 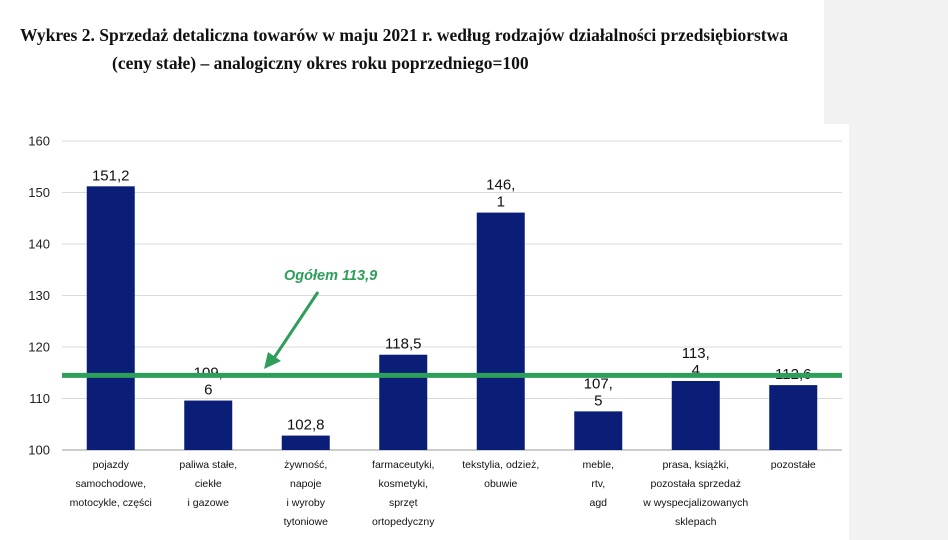 What do you see at coordinates (39, 398) in the screenshot?
I see `y-tick-label: 110` at bounding box center [39, 398].